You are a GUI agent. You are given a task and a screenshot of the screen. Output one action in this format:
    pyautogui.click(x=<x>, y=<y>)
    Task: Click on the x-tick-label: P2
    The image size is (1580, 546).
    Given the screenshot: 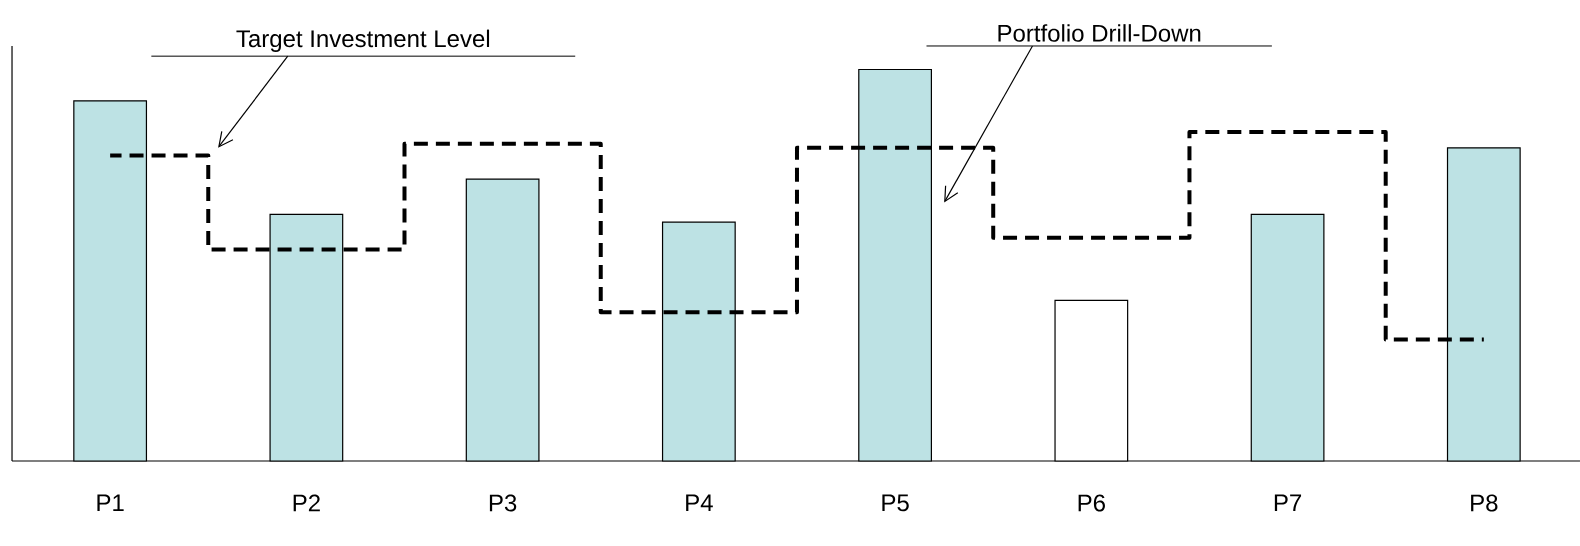 What is the action you would take?
    pyautogui.click(x=306, y=503)
    